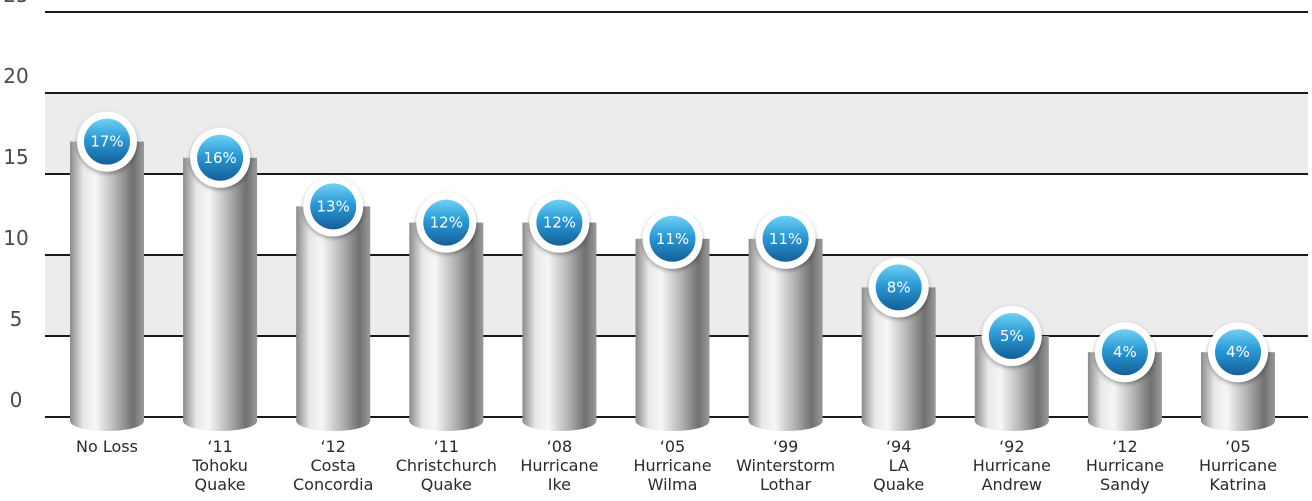 This screenshot has height=501, width=1312. What do you see at coordinates (1125, 465) in the screenshot?
I see `x-tick-label: ‘12 Hurricane Sandy` at bounding box center [1125, 465].